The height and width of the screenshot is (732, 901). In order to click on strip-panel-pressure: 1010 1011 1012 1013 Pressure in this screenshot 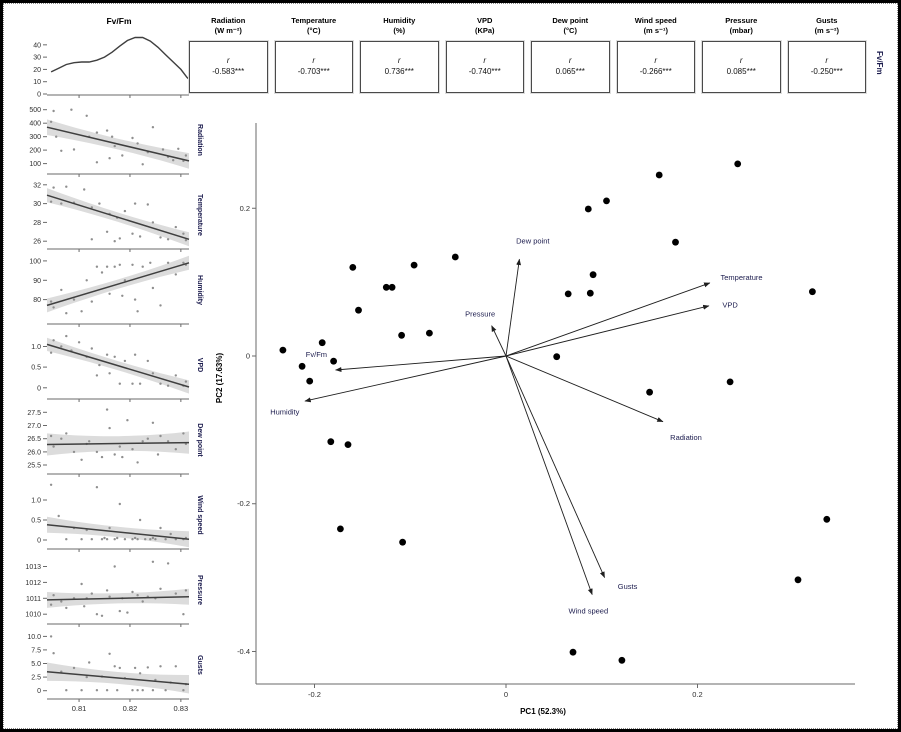, I will do `click(114, 593)`.